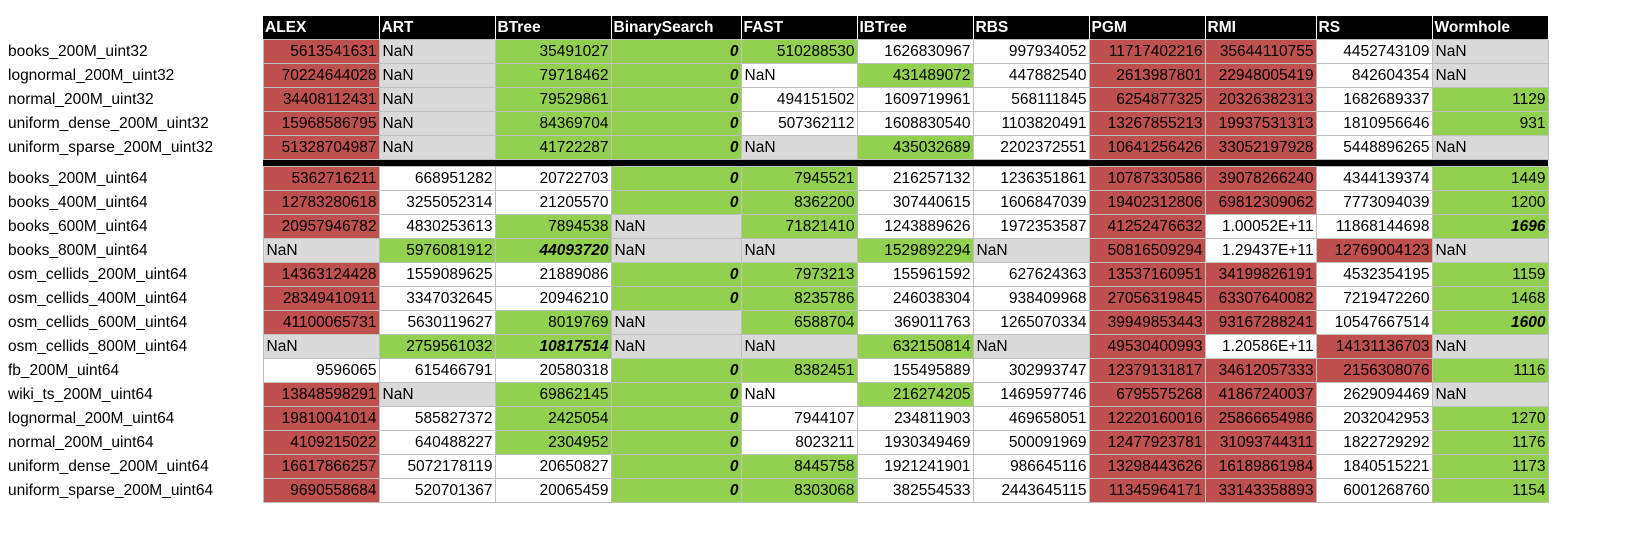  What do you see at coordinates (321, 394) in the screenshot?
I see `table-cell-alex: 13848598291` at bounding box center [321, 394].